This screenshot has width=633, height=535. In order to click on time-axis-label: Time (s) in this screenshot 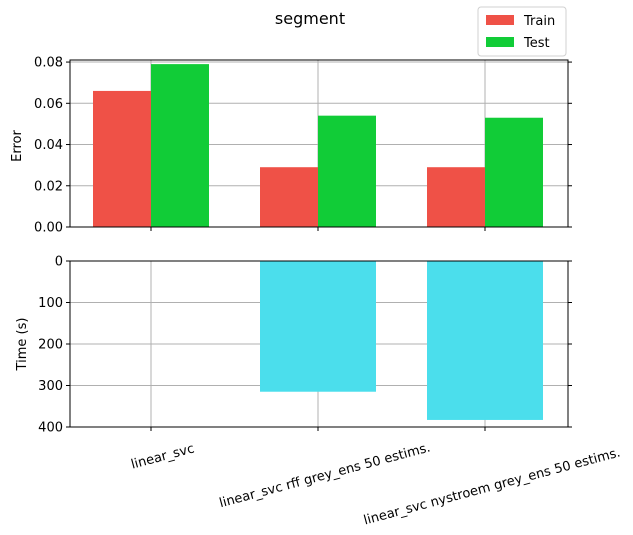, I will do `click(22, 345)`.